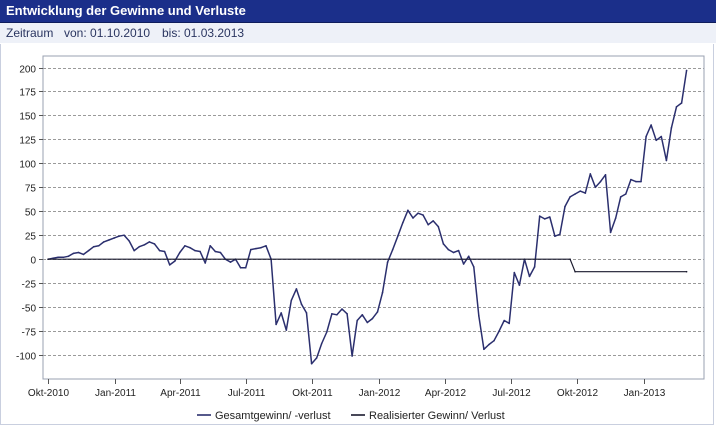 The height and width of the screenshot is (426, 716). Describe the element at coordinates (27, 70) in the screenshot. I see `y-tick-label: 200` at that location.